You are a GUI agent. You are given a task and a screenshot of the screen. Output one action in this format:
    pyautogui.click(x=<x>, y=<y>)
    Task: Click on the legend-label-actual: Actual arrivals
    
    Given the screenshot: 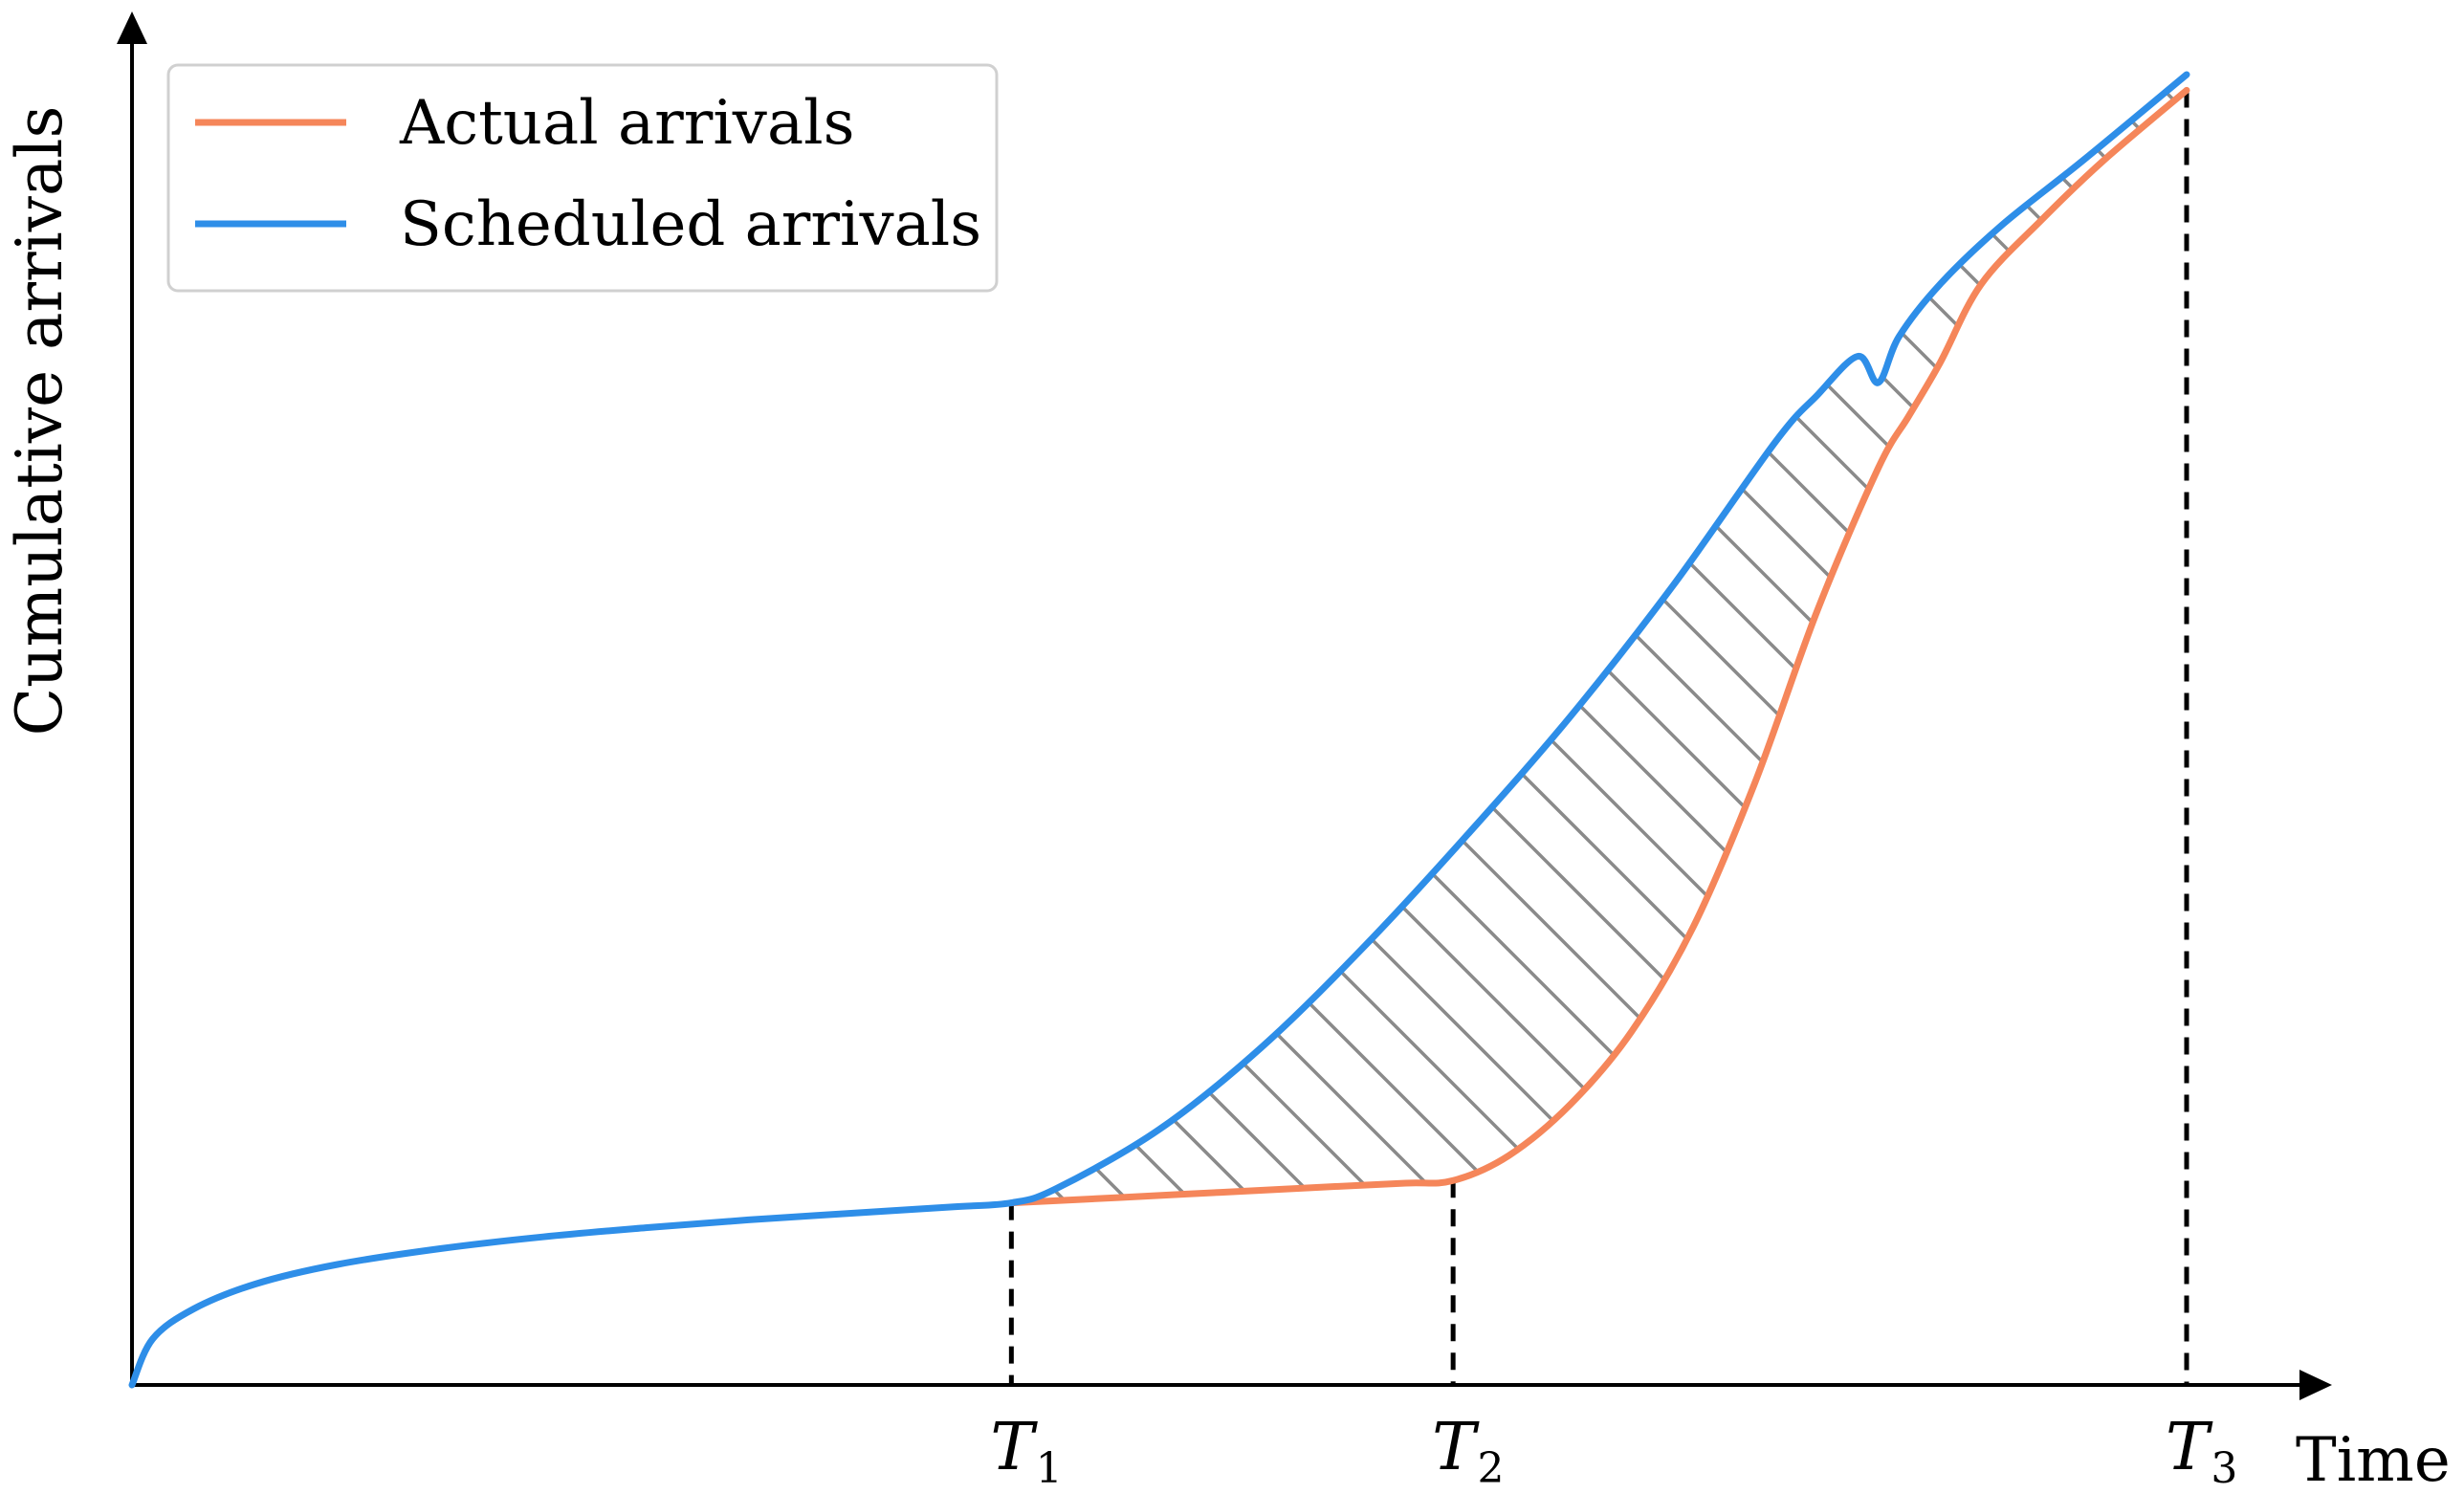 What is the action you would take?
    pyautogui.click(x=626, y=123)
    